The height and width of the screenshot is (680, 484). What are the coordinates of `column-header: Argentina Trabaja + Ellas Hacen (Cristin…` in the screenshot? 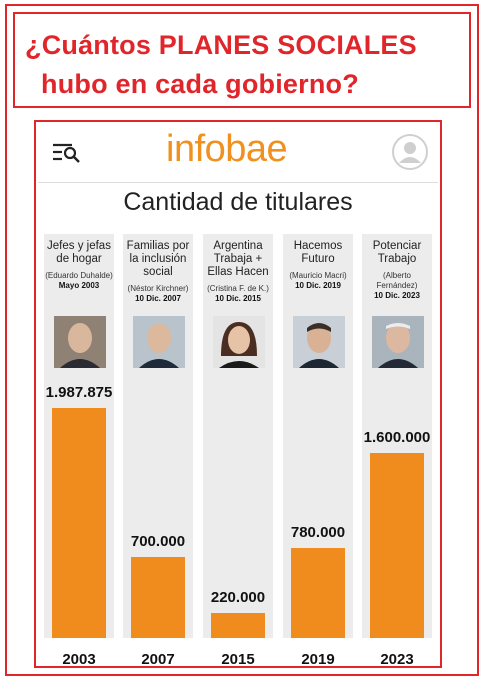 It's located at (238, 272).